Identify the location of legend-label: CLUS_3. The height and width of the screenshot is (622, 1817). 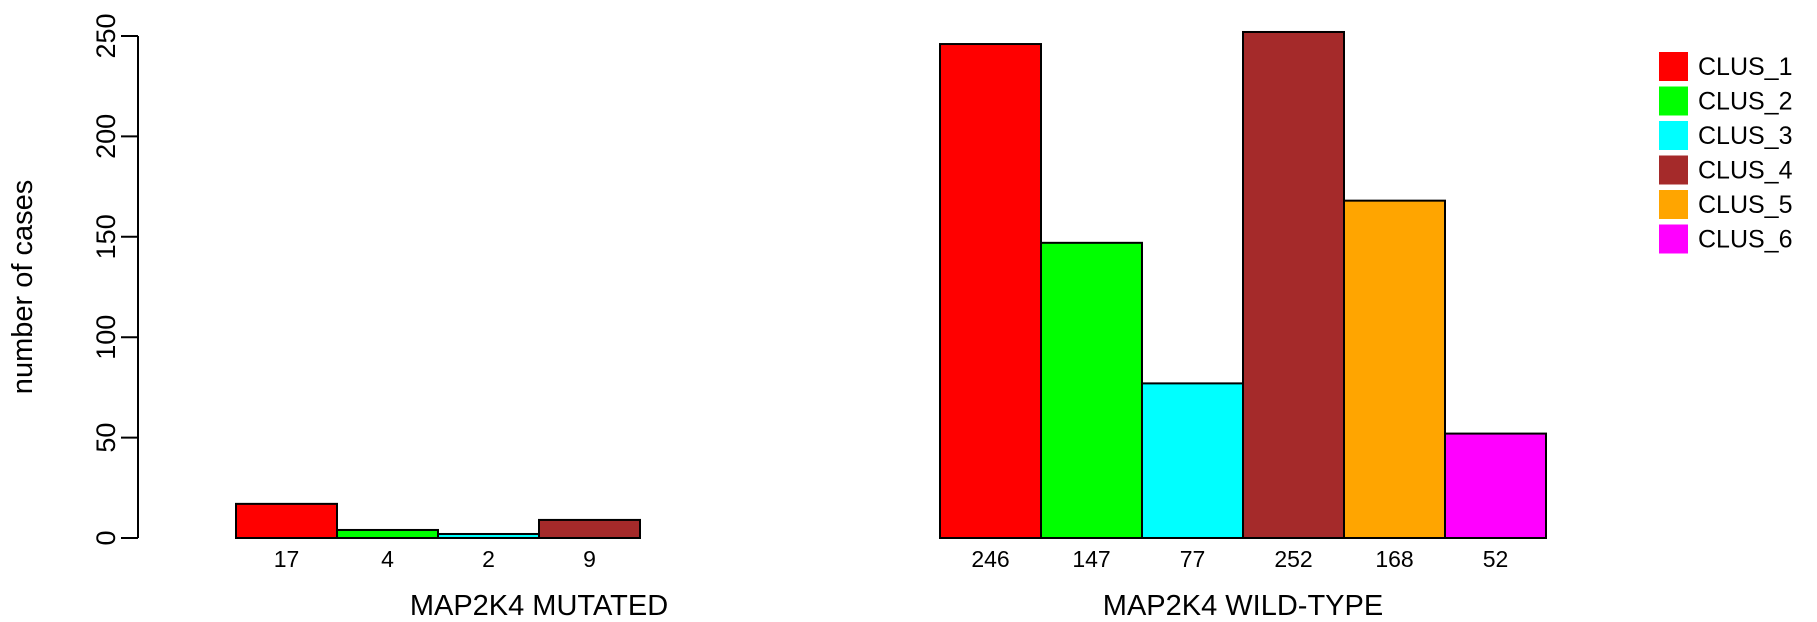
(1745, 136).